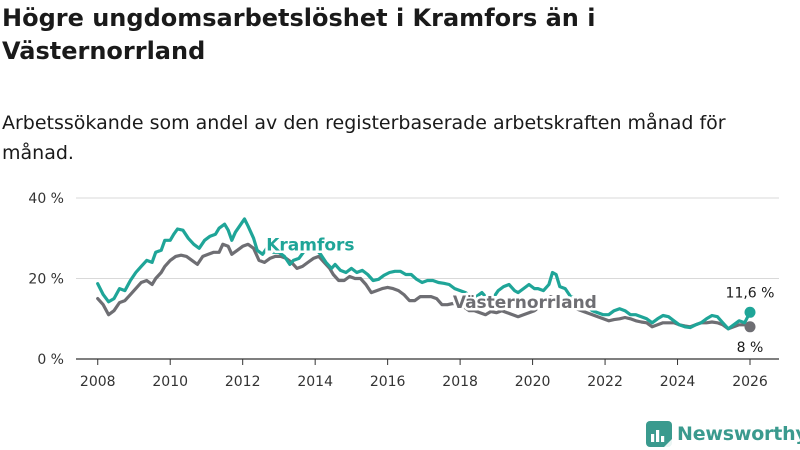  What do you see at coordinates (750, 293) in the screenshot?
I see `end-value-label-kramfors: 11,6 %` at bounding box center [750, 293].